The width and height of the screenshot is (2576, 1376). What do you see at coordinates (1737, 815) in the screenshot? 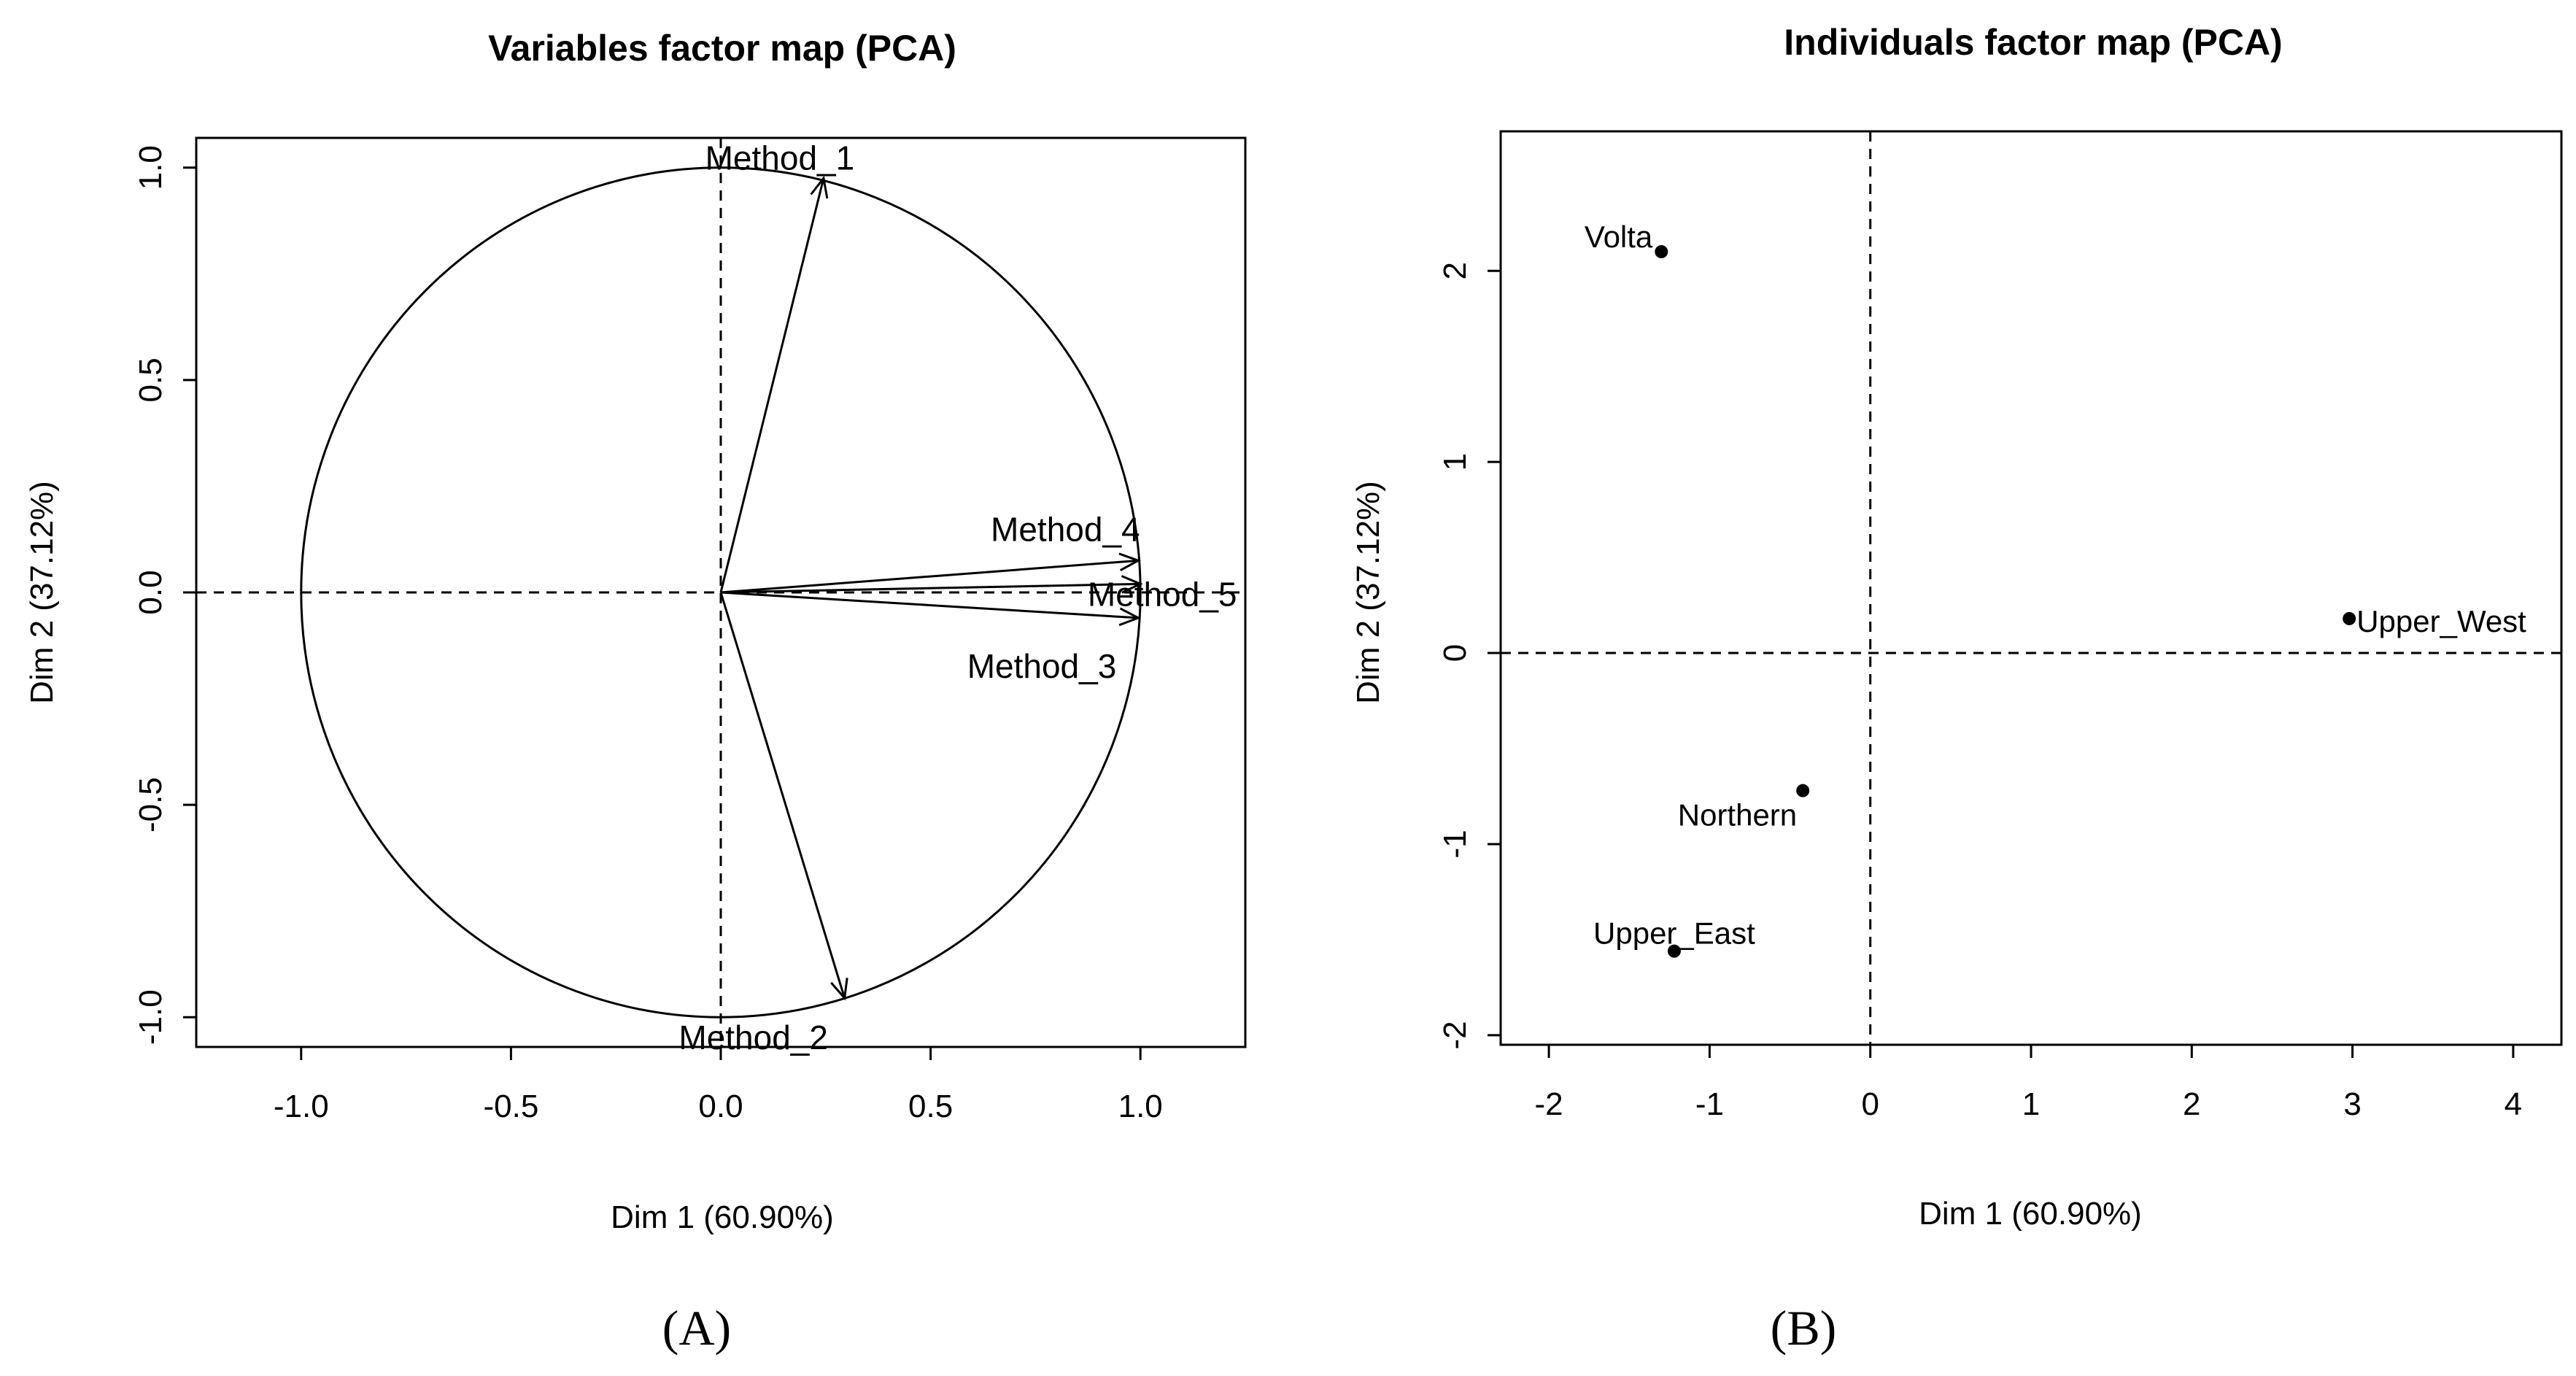
I see `point-label: Northern` at bounding box center [1737, 815].